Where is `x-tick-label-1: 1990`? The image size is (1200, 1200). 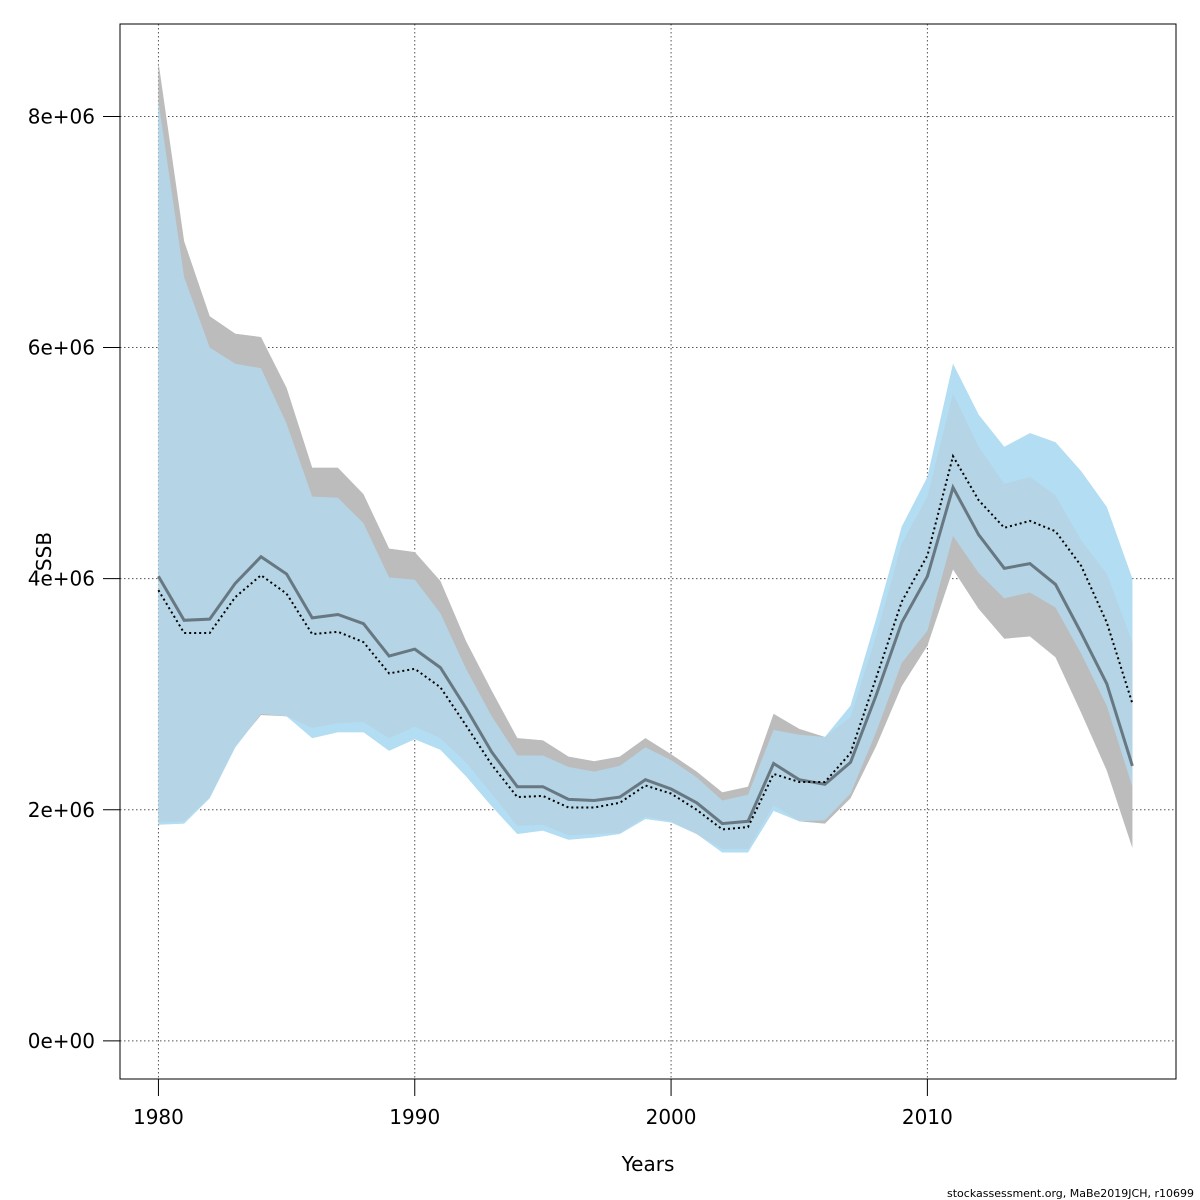
x-tick-label-1: 1990 is located at coordinates (414, 1117).